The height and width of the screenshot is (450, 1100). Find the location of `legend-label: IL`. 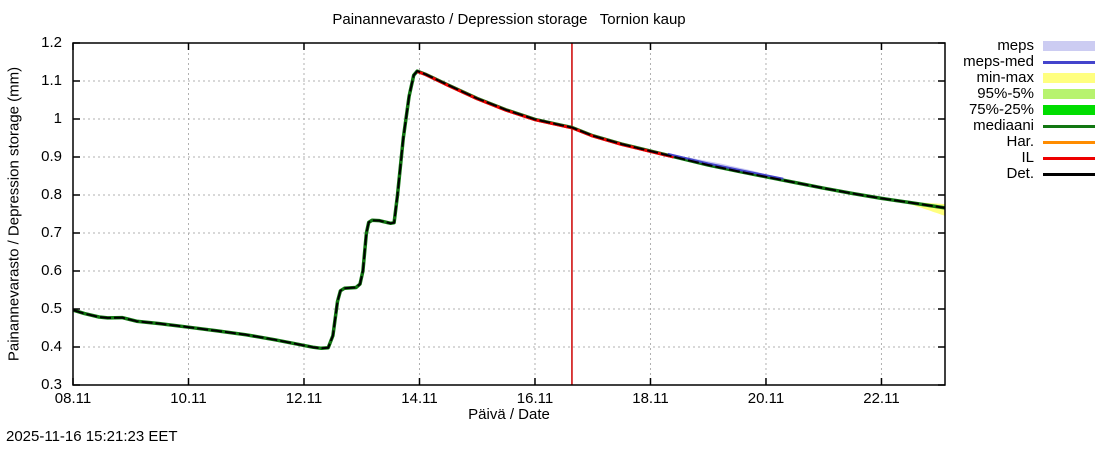

legend-label: IL is located at coordinates (1027, 157).